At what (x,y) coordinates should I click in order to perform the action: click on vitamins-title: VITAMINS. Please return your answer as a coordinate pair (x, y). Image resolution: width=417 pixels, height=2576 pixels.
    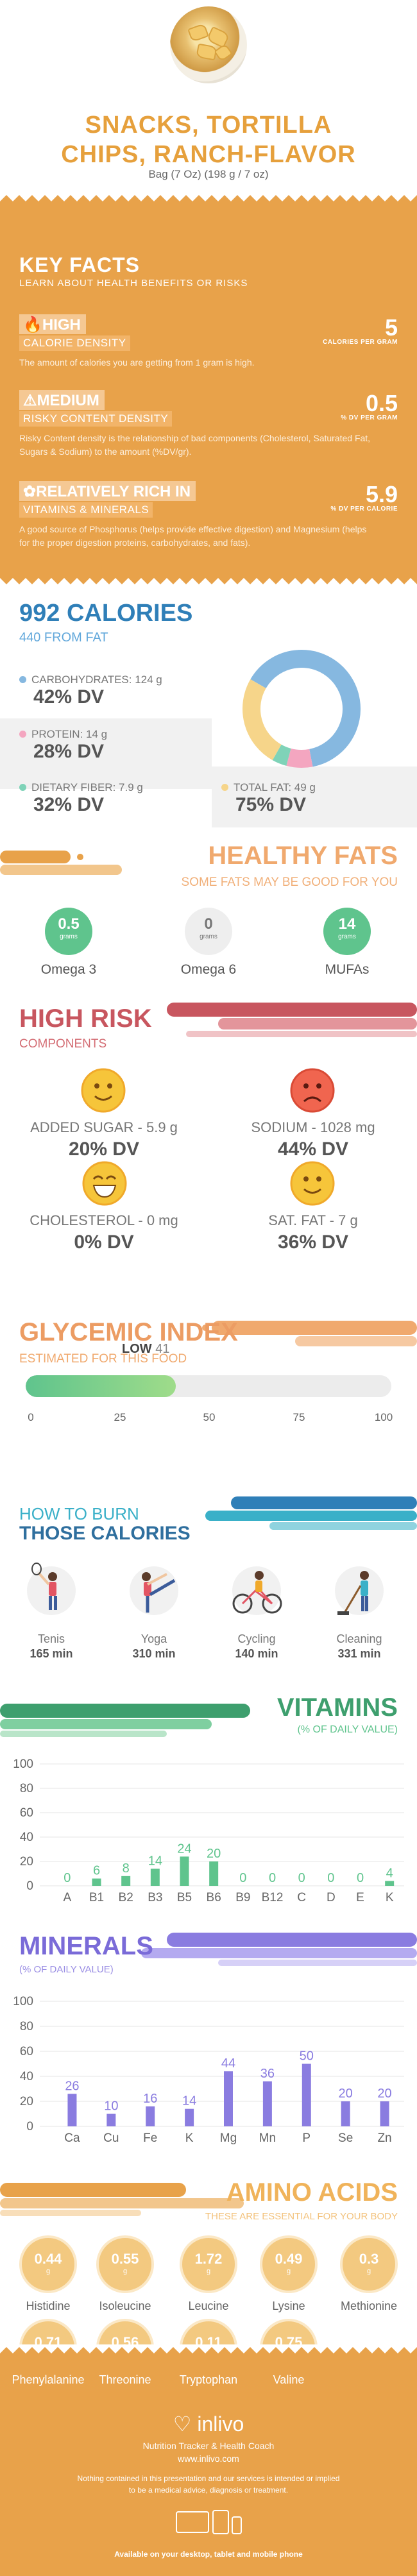
    Looking at the image, I should click on (337, 1707).